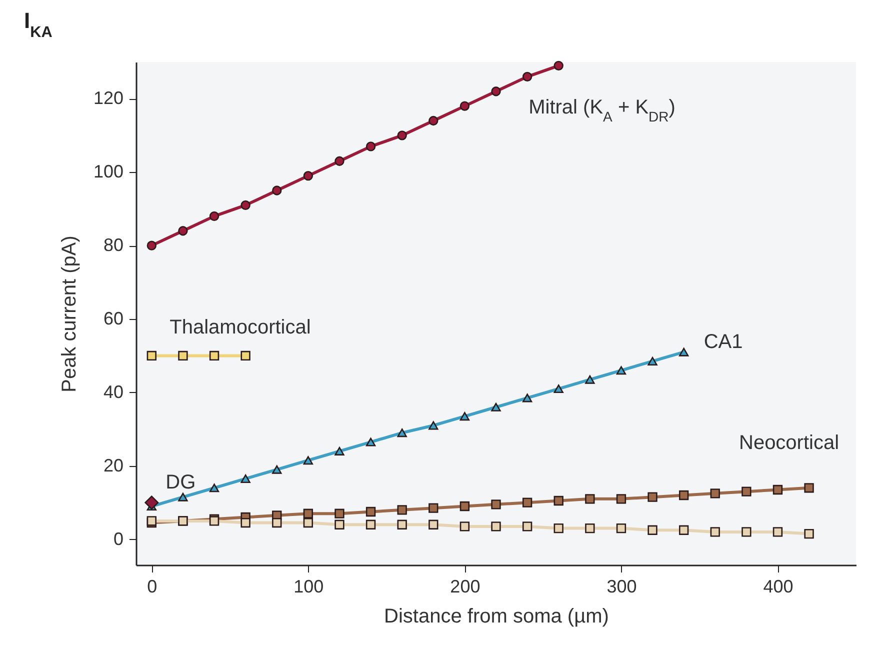 The height and width of the screenshot is (650, 877). What do you see at coordinates (240, 327) in the screenshot?
I see `series-label: Thalamocortical` at bounding box center [240, 327].